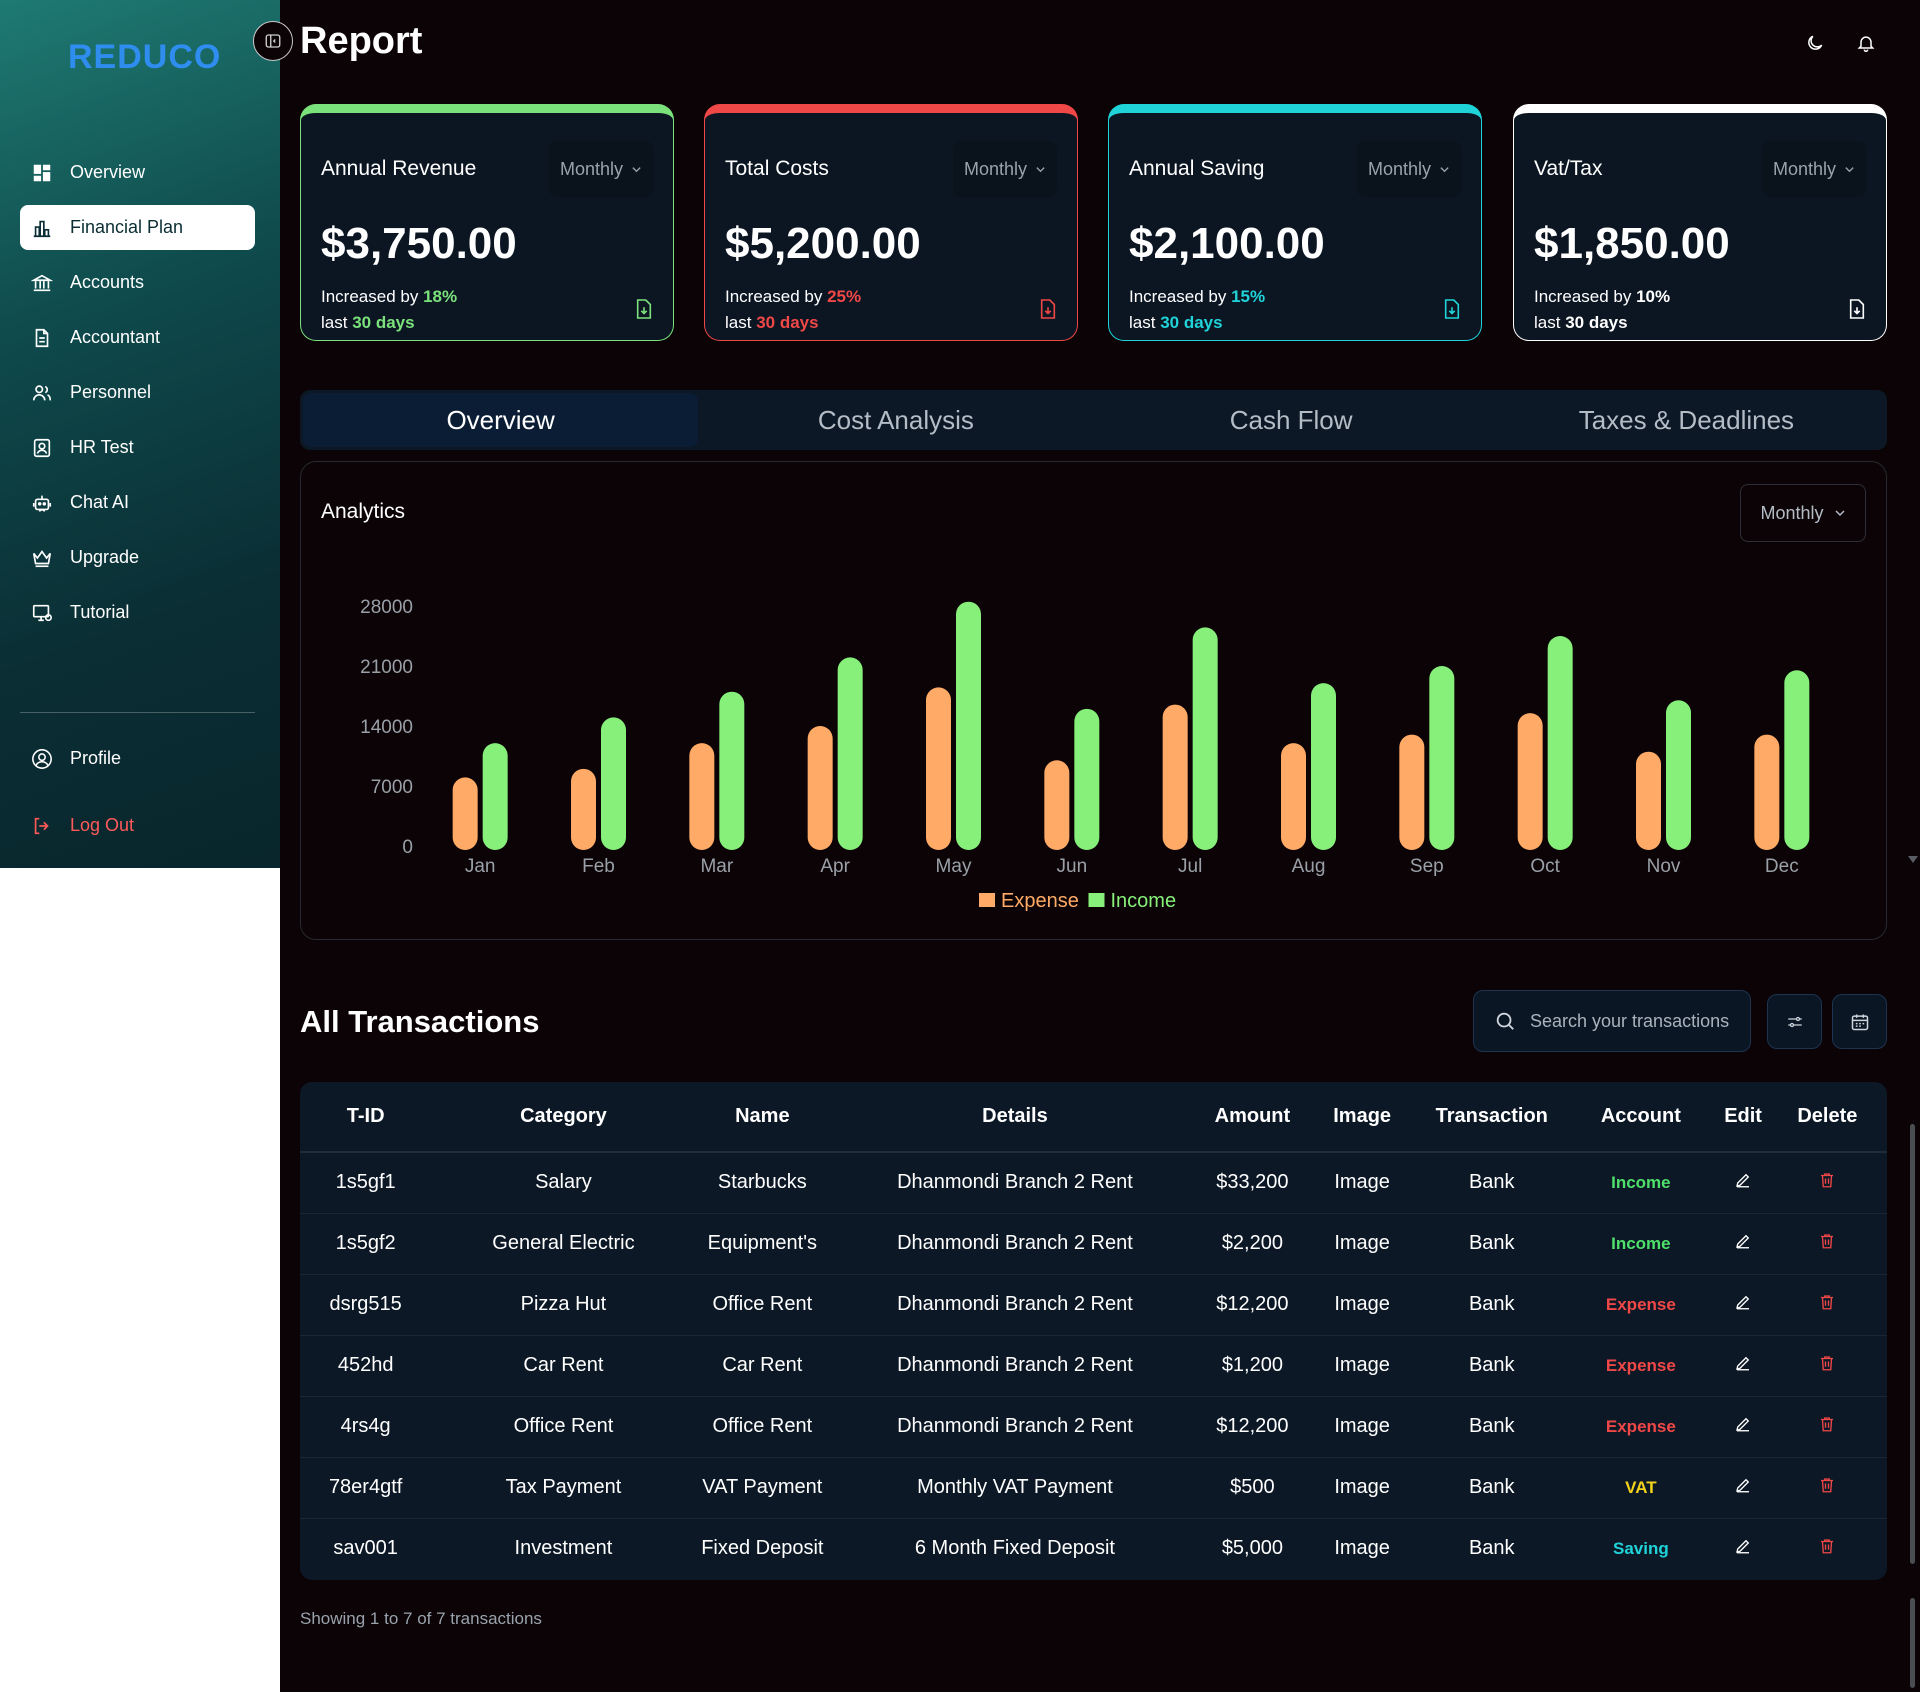 This screenshot has width=1920, height=1695. I want to click on date-filter-button, so click(1859, 1021).